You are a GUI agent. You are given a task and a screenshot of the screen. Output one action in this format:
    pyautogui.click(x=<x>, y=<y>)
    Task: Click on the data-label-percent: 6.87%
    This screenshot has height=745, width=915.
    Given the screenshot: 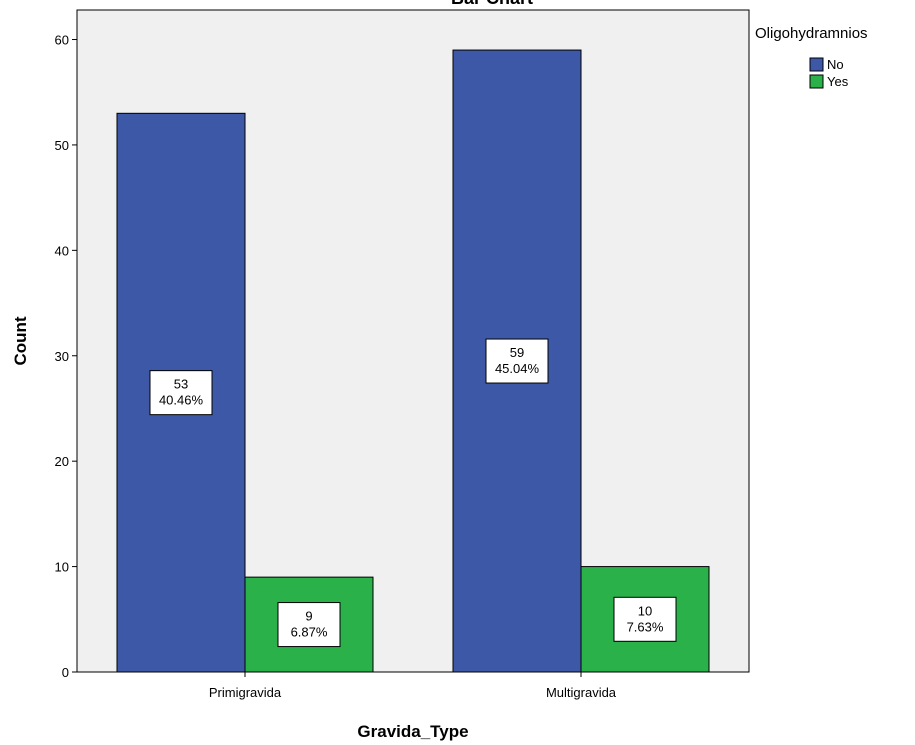 What is the action you would take?
    pyautogui.click(x=309, y=632)
    